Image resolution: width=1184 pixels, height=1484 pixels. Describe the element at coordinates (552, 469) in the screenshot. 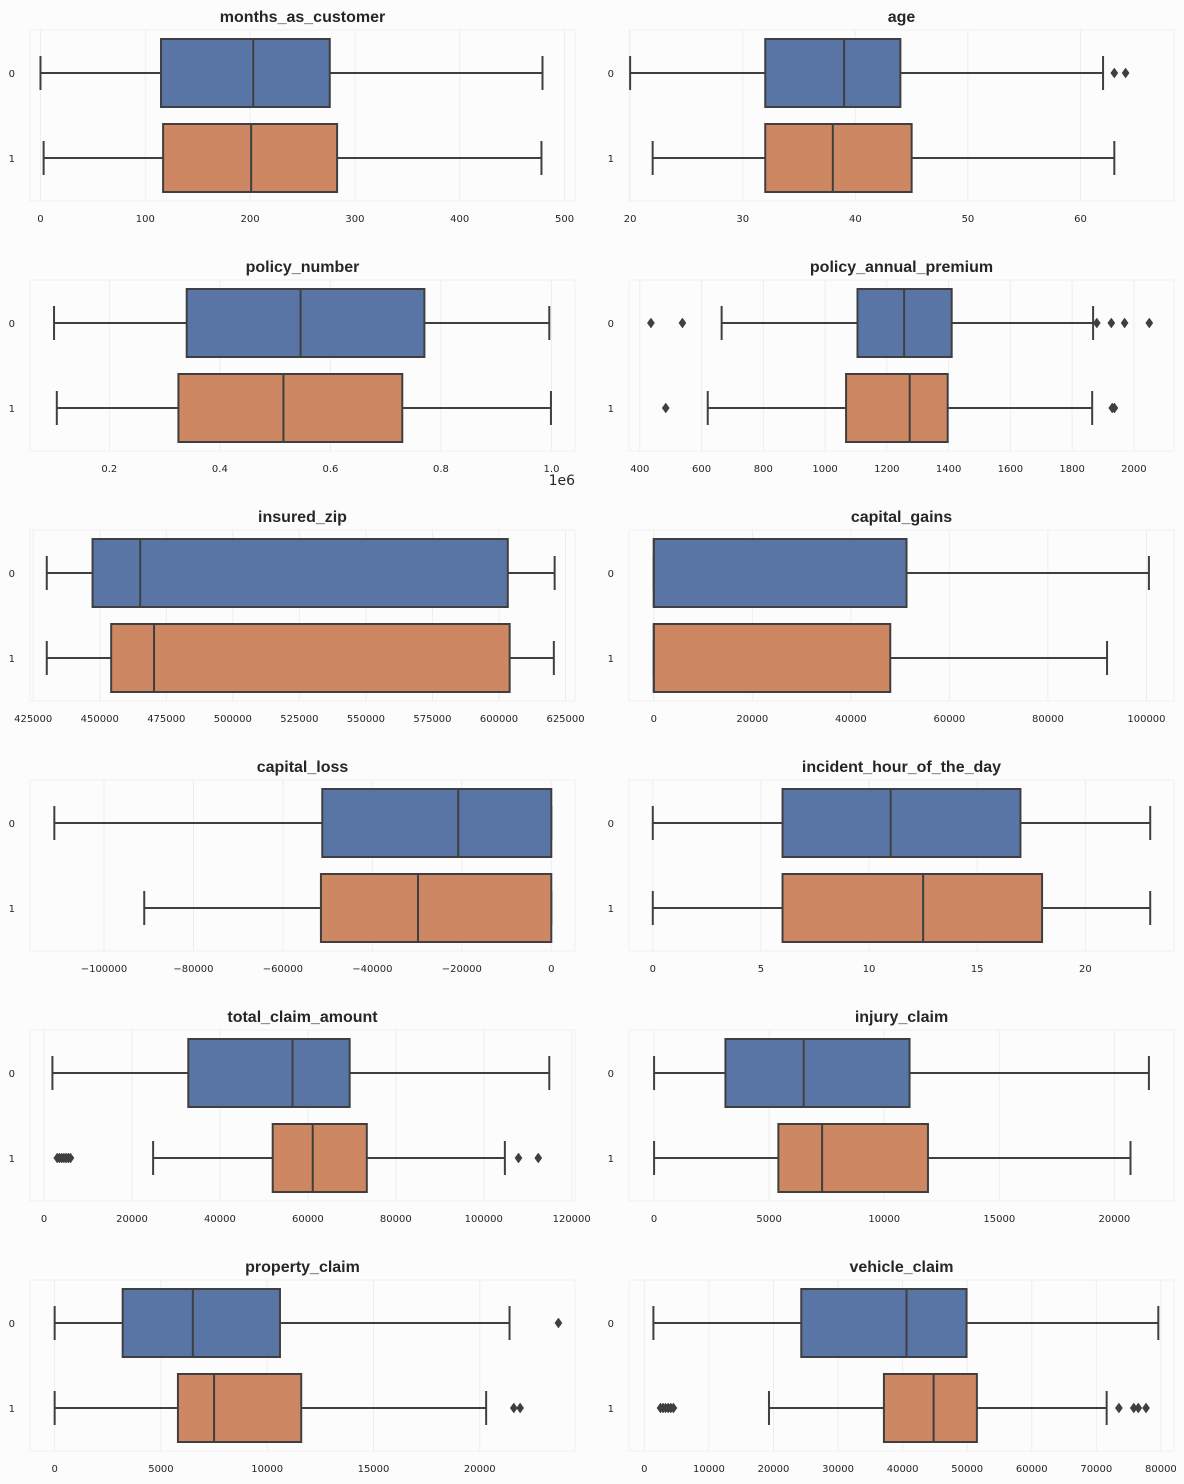

I see `x-tick-label: 1.0` at that location.